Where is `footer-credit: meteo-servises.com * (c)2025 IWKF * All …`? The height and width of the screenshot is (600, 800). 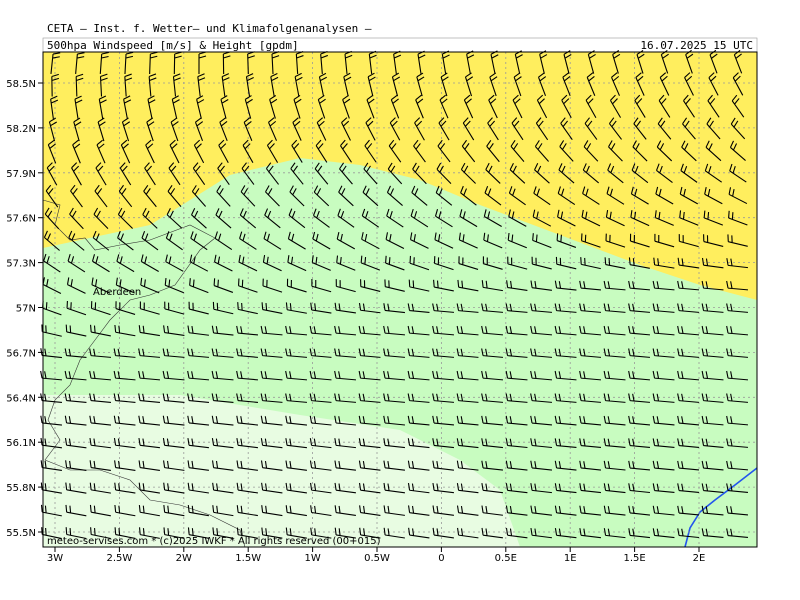 footer-credit: meteo-servises.com * (c)2025 IWKF * All … is located at coordinates (214, 541).